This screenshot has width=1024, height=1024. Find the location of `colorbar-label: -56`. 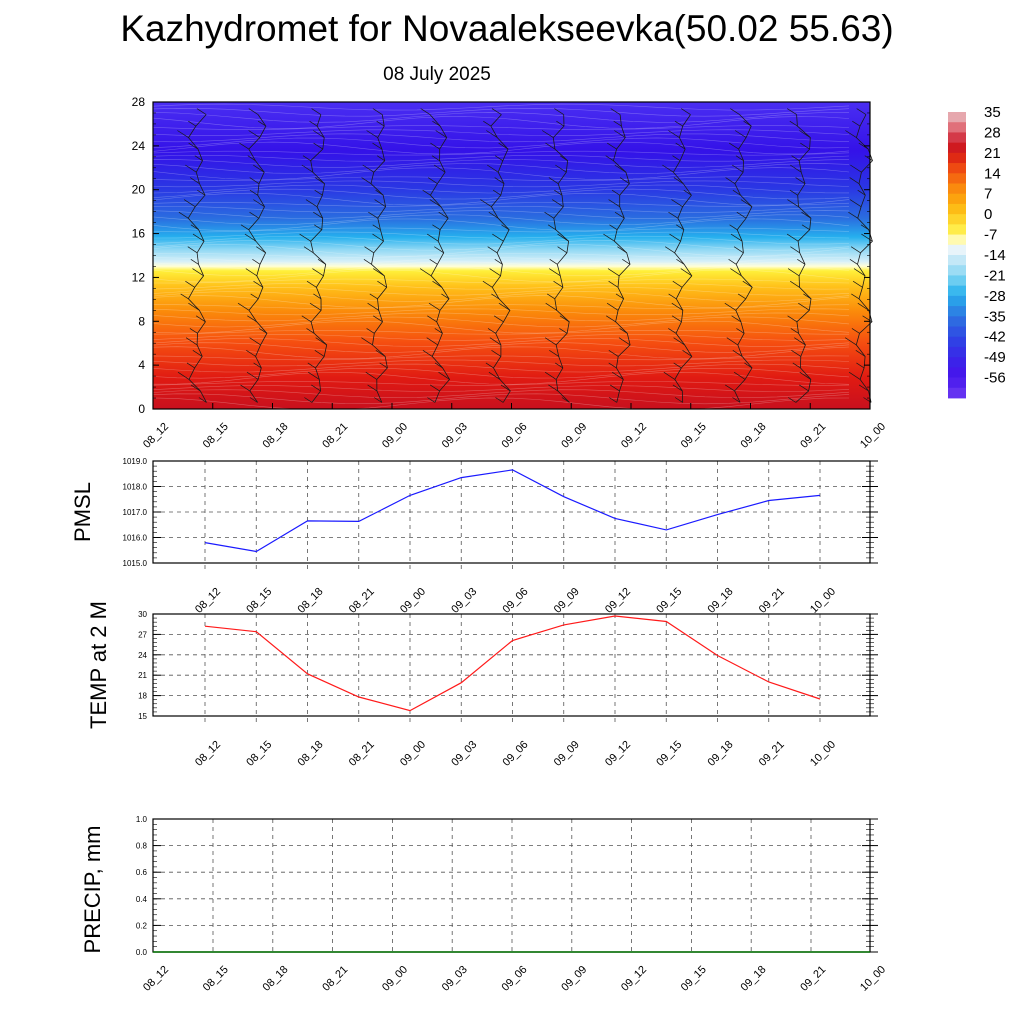

colorbar-label: -56 is located at coordinates (995, 378).